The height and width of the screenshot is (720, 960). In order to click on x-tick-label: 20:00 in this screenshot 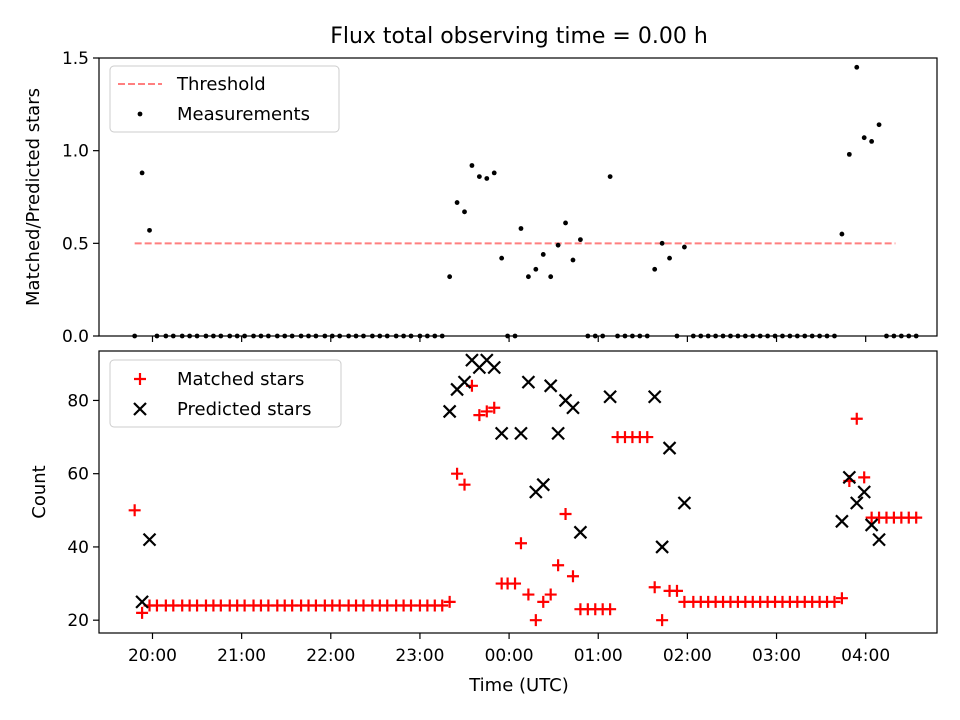, I will do `click(152, 656)`.